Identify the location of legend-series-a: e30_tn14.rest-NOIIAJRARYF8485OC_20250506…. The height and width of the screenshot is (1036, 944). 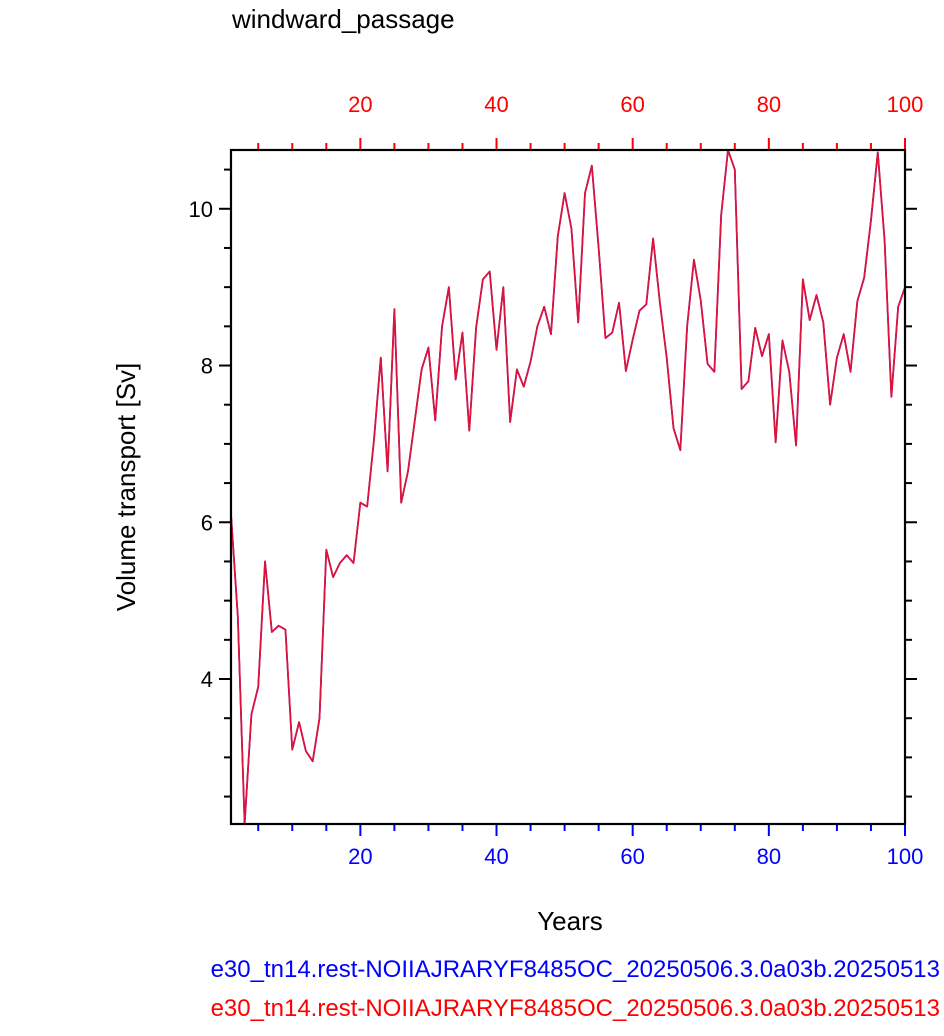
(575, 969).